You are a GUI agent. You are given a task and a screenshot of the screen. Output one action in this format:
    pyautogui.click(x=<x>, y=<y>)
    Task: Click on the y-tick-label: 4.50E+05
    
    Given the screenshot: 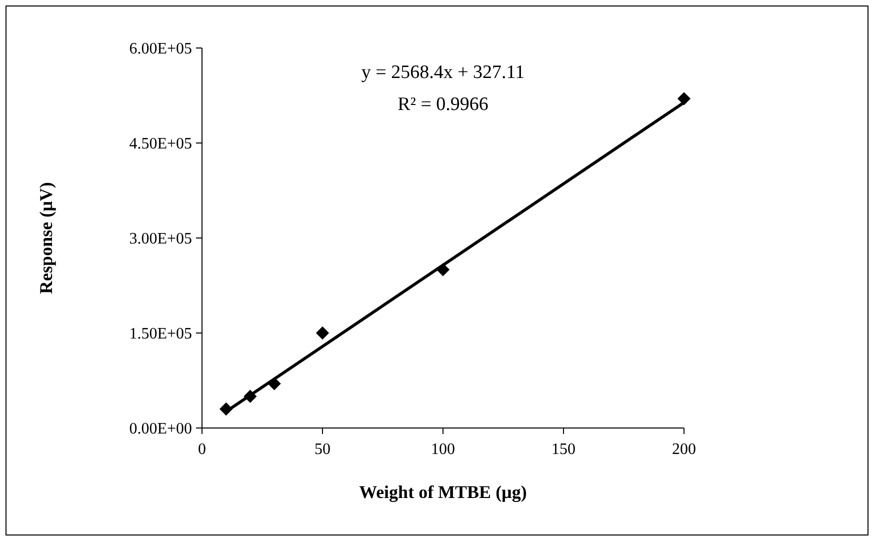 What is the action you would take?
    pyautogui.click(x=160, y=144)
    